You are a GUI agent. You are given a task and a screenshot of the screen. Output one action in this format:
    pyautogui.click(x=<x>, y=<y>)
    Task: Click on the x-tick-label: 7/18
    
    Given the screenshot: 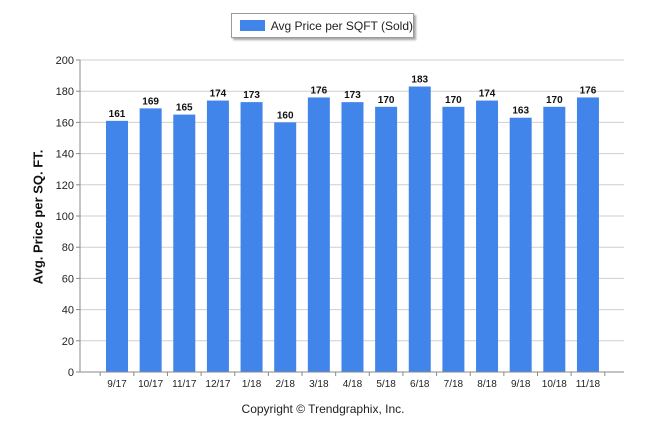 What is the action you would take?
    pyautogui.click(x=454, y=384)
    